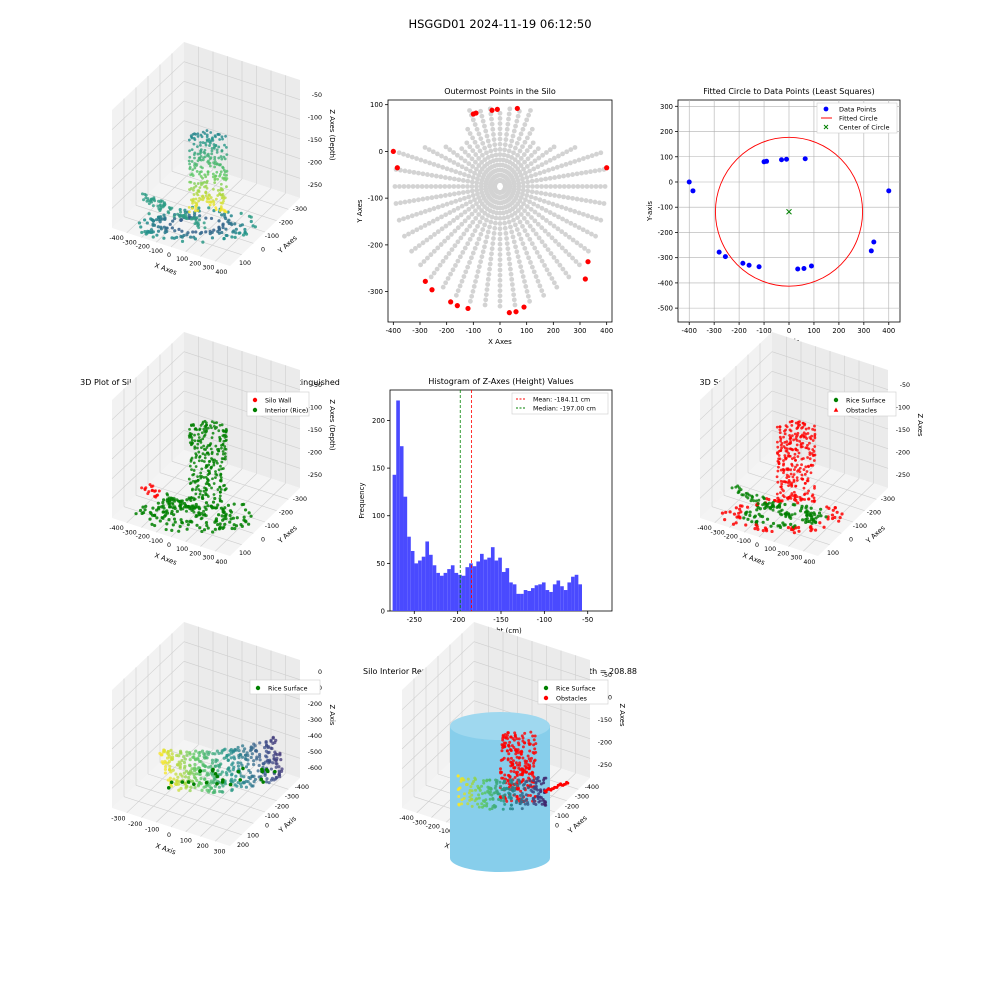  I want to click on x-tick-label: 400, so click(221, 562).